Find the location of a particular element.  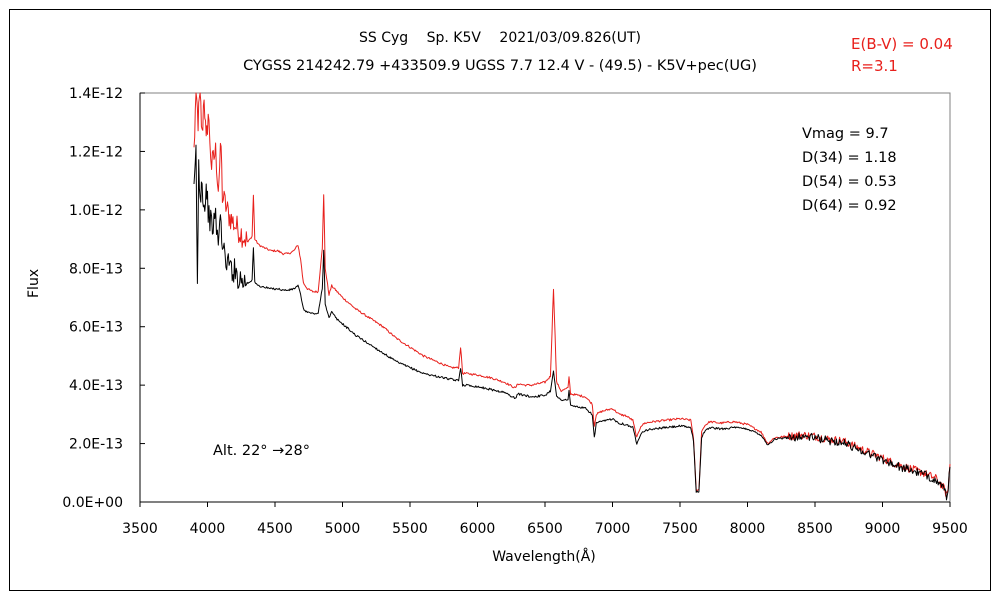

x-tick-label: 4500 is located at coordinates (275, 529).